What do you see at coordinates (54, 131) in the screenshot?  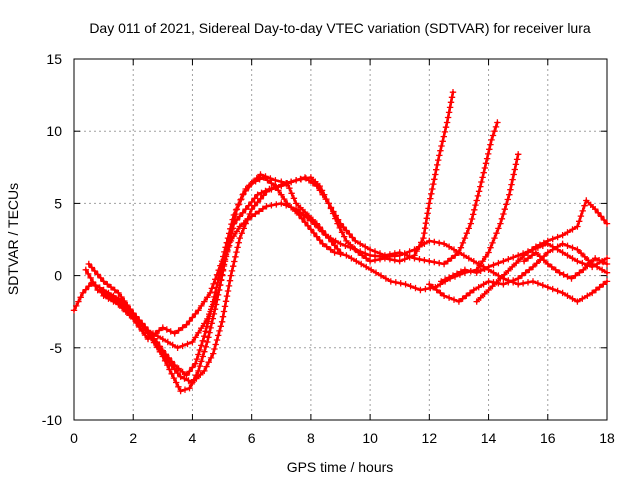 I see `y-tick-label: 10` at bounding box center [54, 131].